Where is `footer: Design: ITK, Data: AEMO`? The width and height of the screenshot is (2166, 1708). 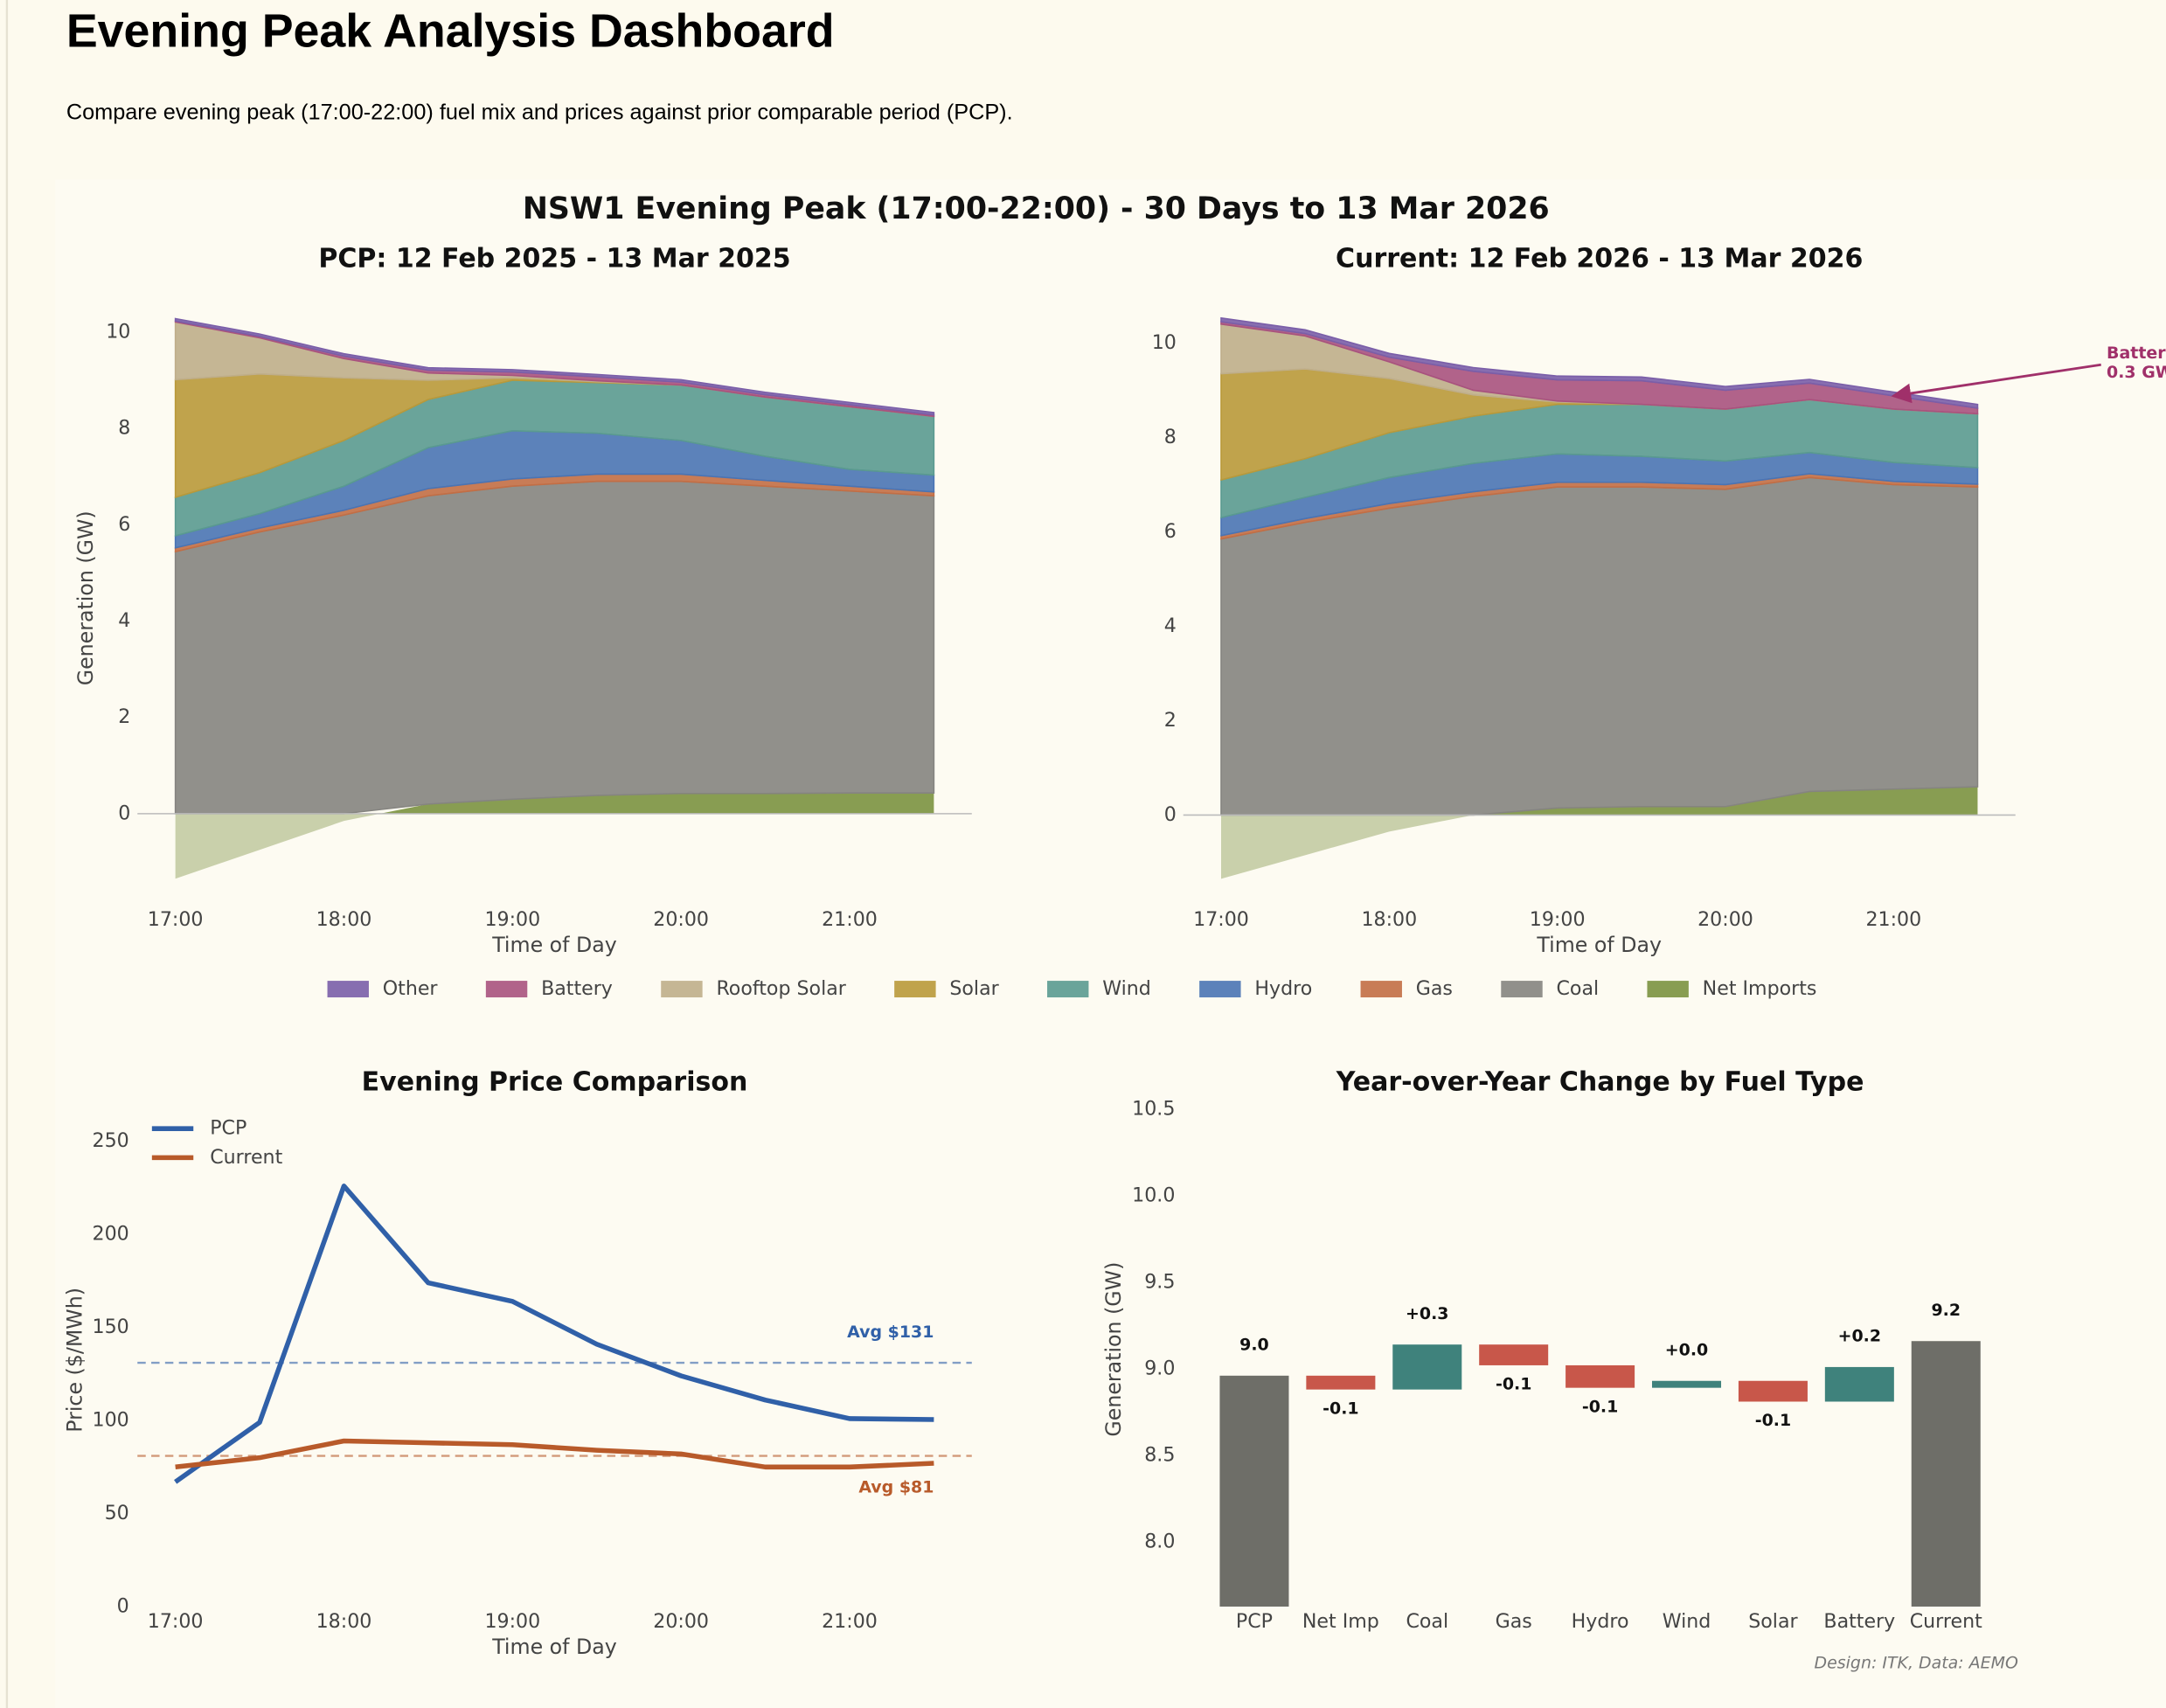
footer: Design: ITK, Data: AEMO is located at coordinates (1916, 1663).